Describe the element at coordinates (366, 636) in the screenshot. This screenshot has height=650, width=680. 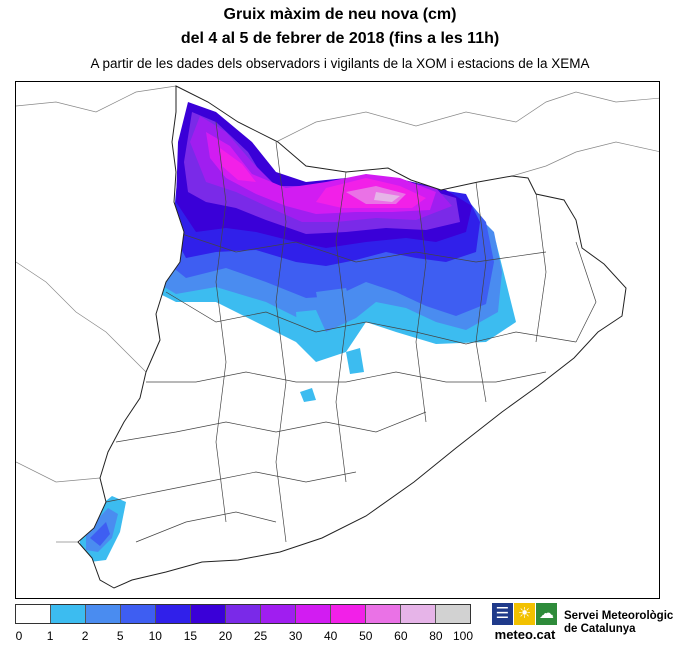
I see `legend-label: 50` at that location.